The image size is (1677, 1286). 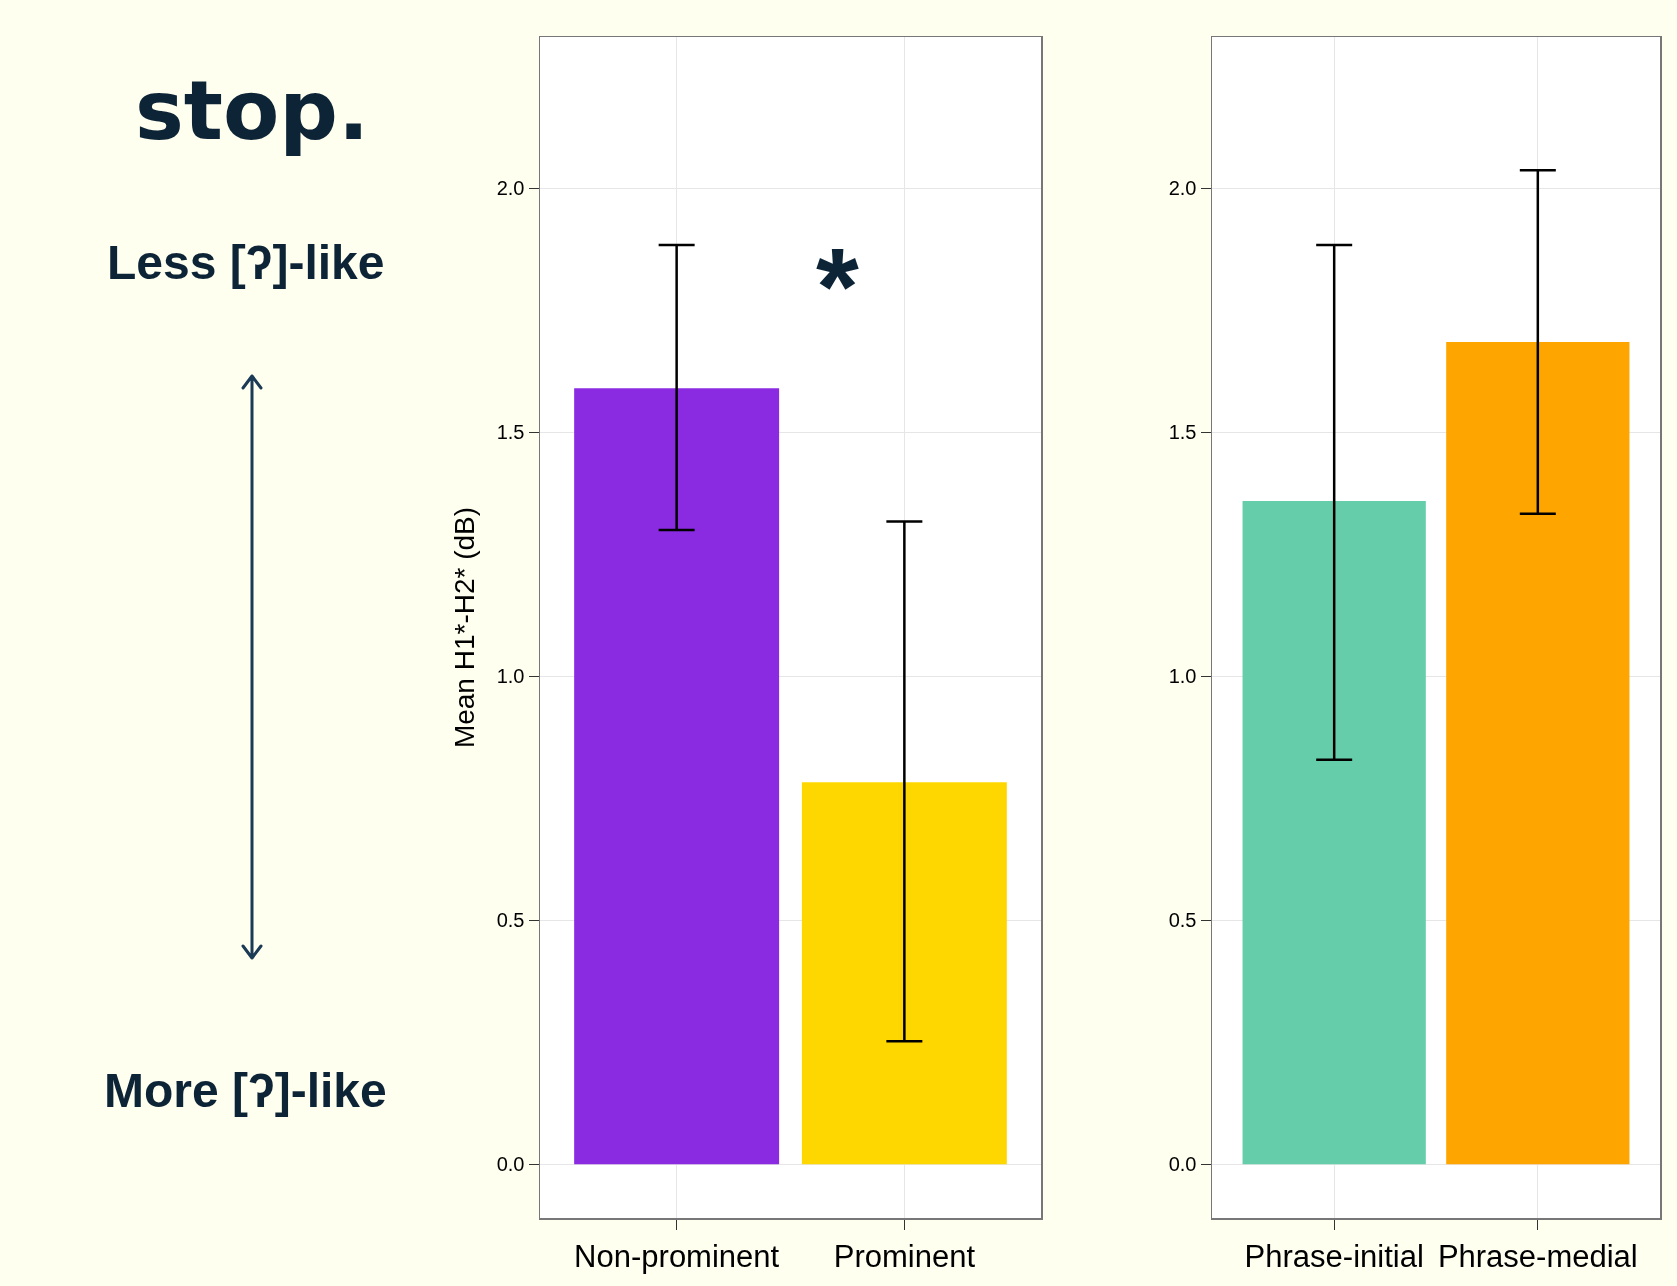 I want to click on x-tick-label: Prominent, so click(x=904, y=1256).